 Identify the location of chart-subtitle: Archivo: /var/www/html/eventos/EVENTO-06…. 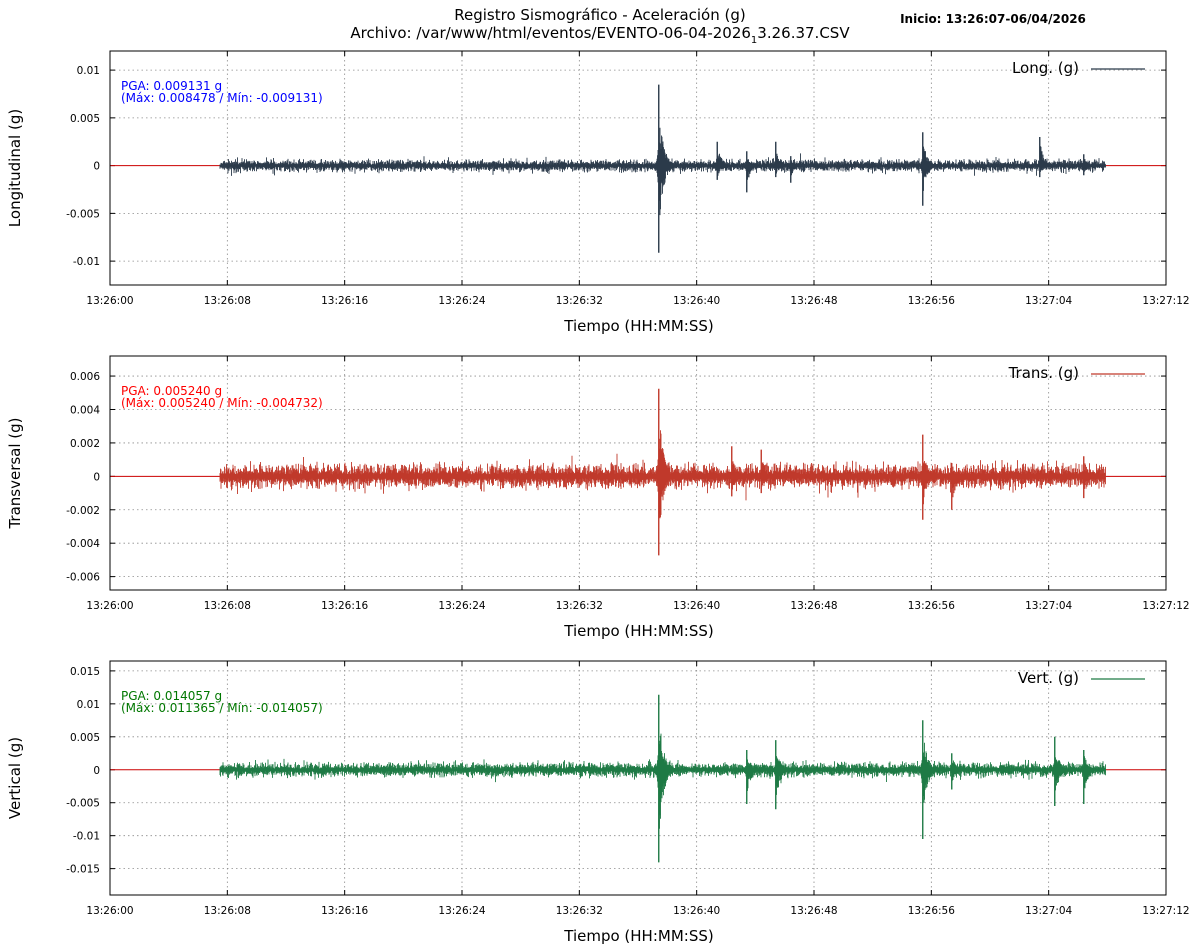
(600, 35).